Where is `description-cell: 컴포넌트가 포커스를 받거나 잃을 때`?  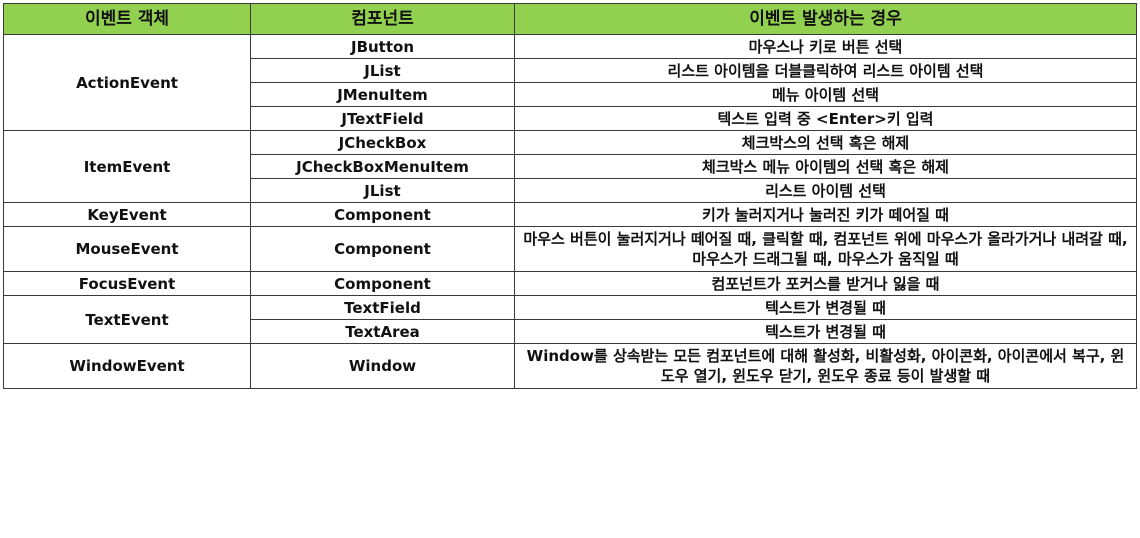
description-cell: 컴포넌트가 포커스를 받거나 잃을 때 is located at coordinates (825, 283).